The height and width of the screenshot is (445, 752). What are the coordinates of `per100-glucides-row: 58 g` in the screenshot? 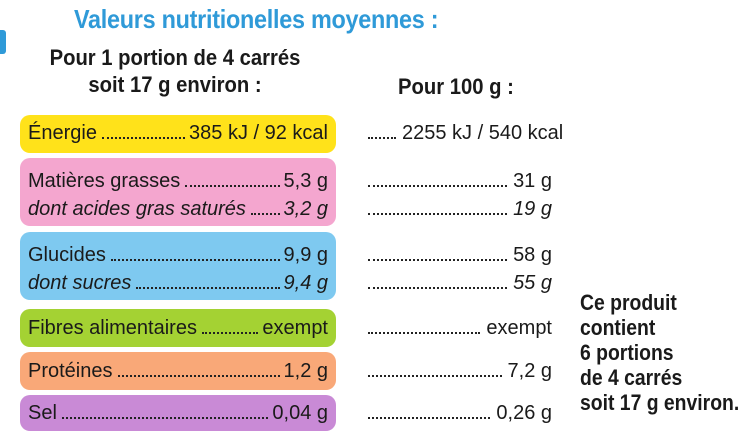 It's located at (460, 253).